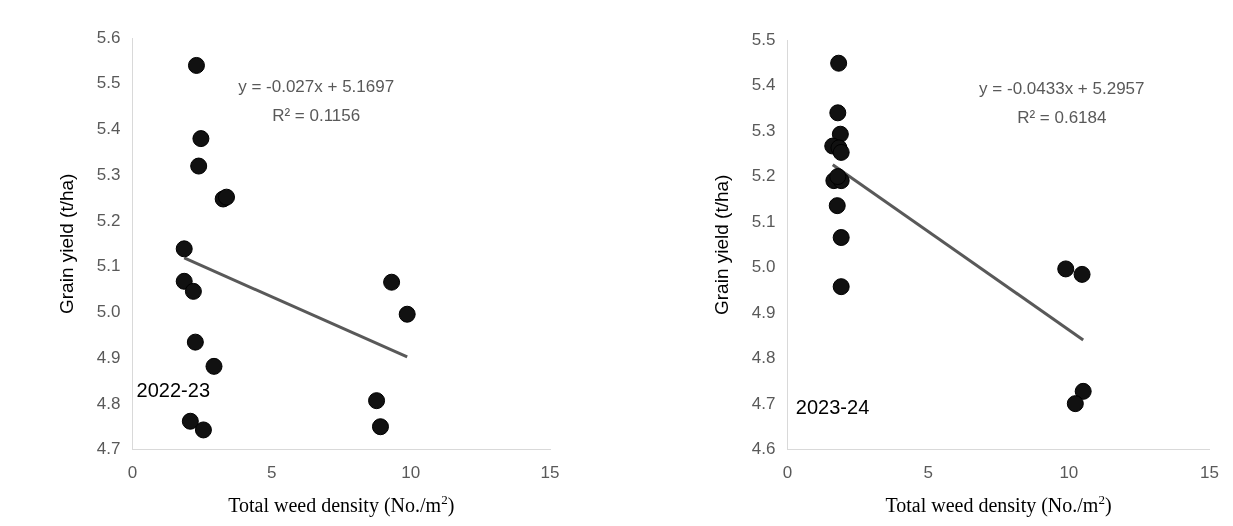  Describe the element at coordinates (832, 407) in the screenshot. I see `annotation: 2023-24` at that location.